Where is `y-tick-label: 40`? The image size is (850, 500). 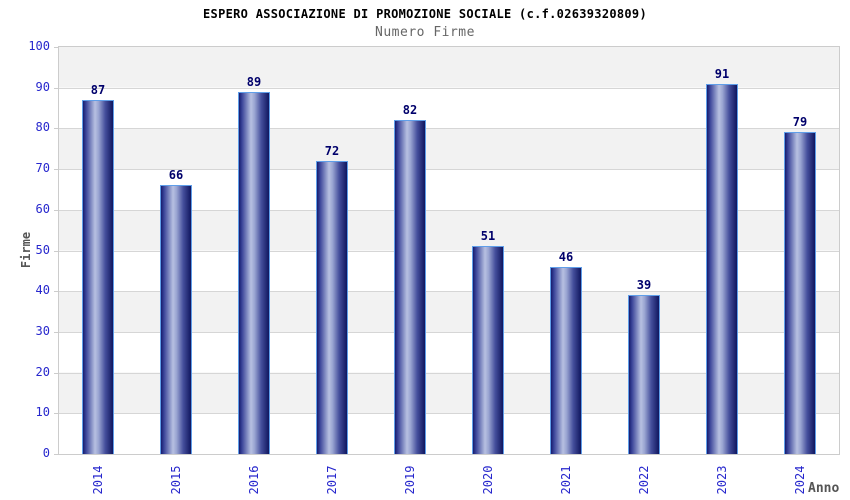
y-tick-label: 40 is located at coordinates (42, 290).